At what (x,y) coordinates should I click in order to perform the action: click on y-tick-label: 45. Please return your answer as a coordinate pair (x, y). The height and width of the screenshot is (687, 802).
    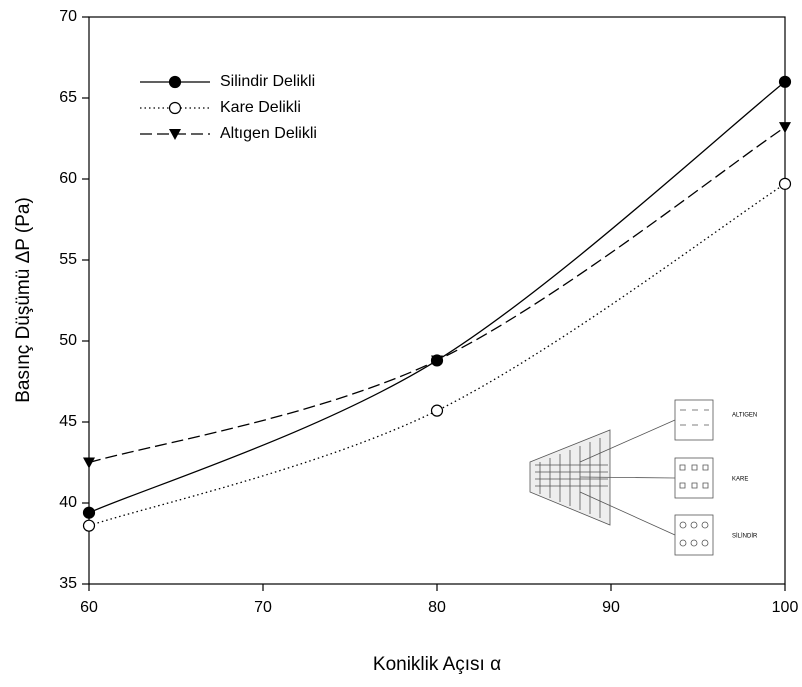
    Looking at the image, I should click on (68, 421).